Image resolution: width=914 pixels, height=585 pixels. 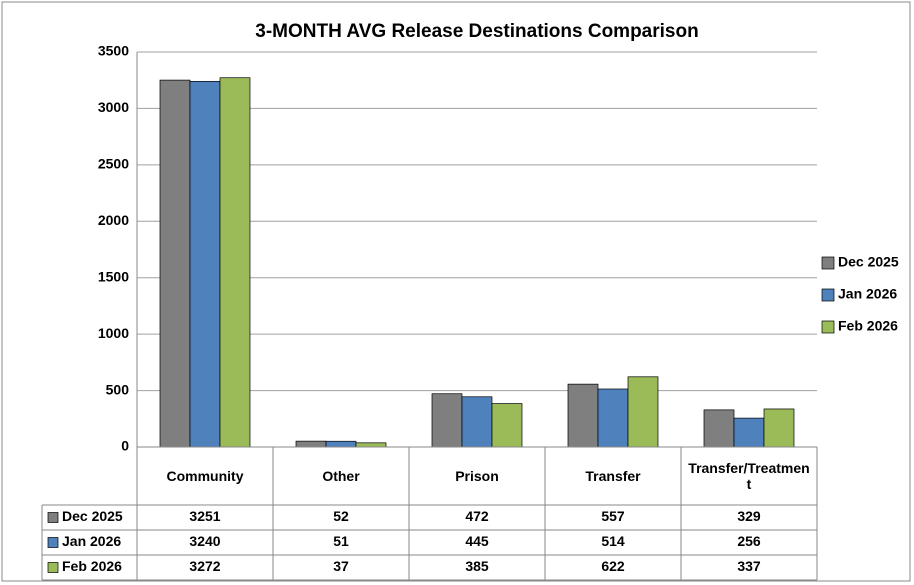 I want to click on x-tick-label: Other, so click(x=341, y=476).